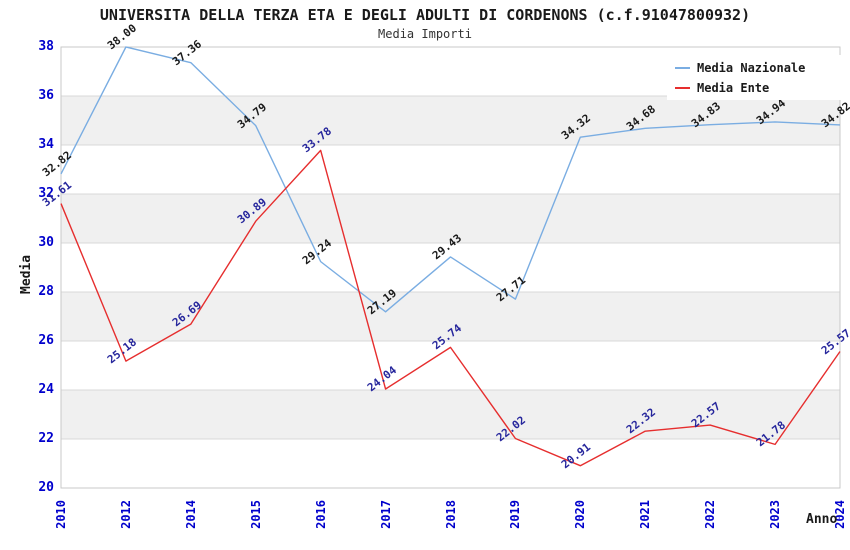 The image size is (850, 550). I want to click on legend: Media Nazionale Media Ente, so click(755, 77).